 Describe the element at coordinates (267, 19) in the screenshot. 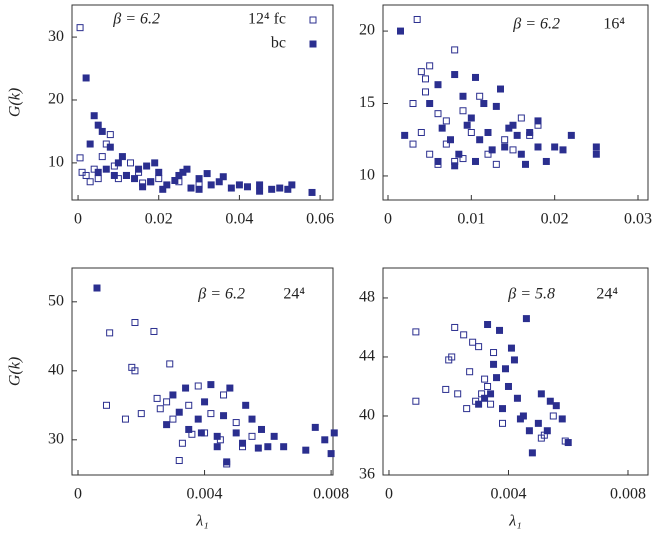

I see `legend-label: 12⁴ fc` at that location.